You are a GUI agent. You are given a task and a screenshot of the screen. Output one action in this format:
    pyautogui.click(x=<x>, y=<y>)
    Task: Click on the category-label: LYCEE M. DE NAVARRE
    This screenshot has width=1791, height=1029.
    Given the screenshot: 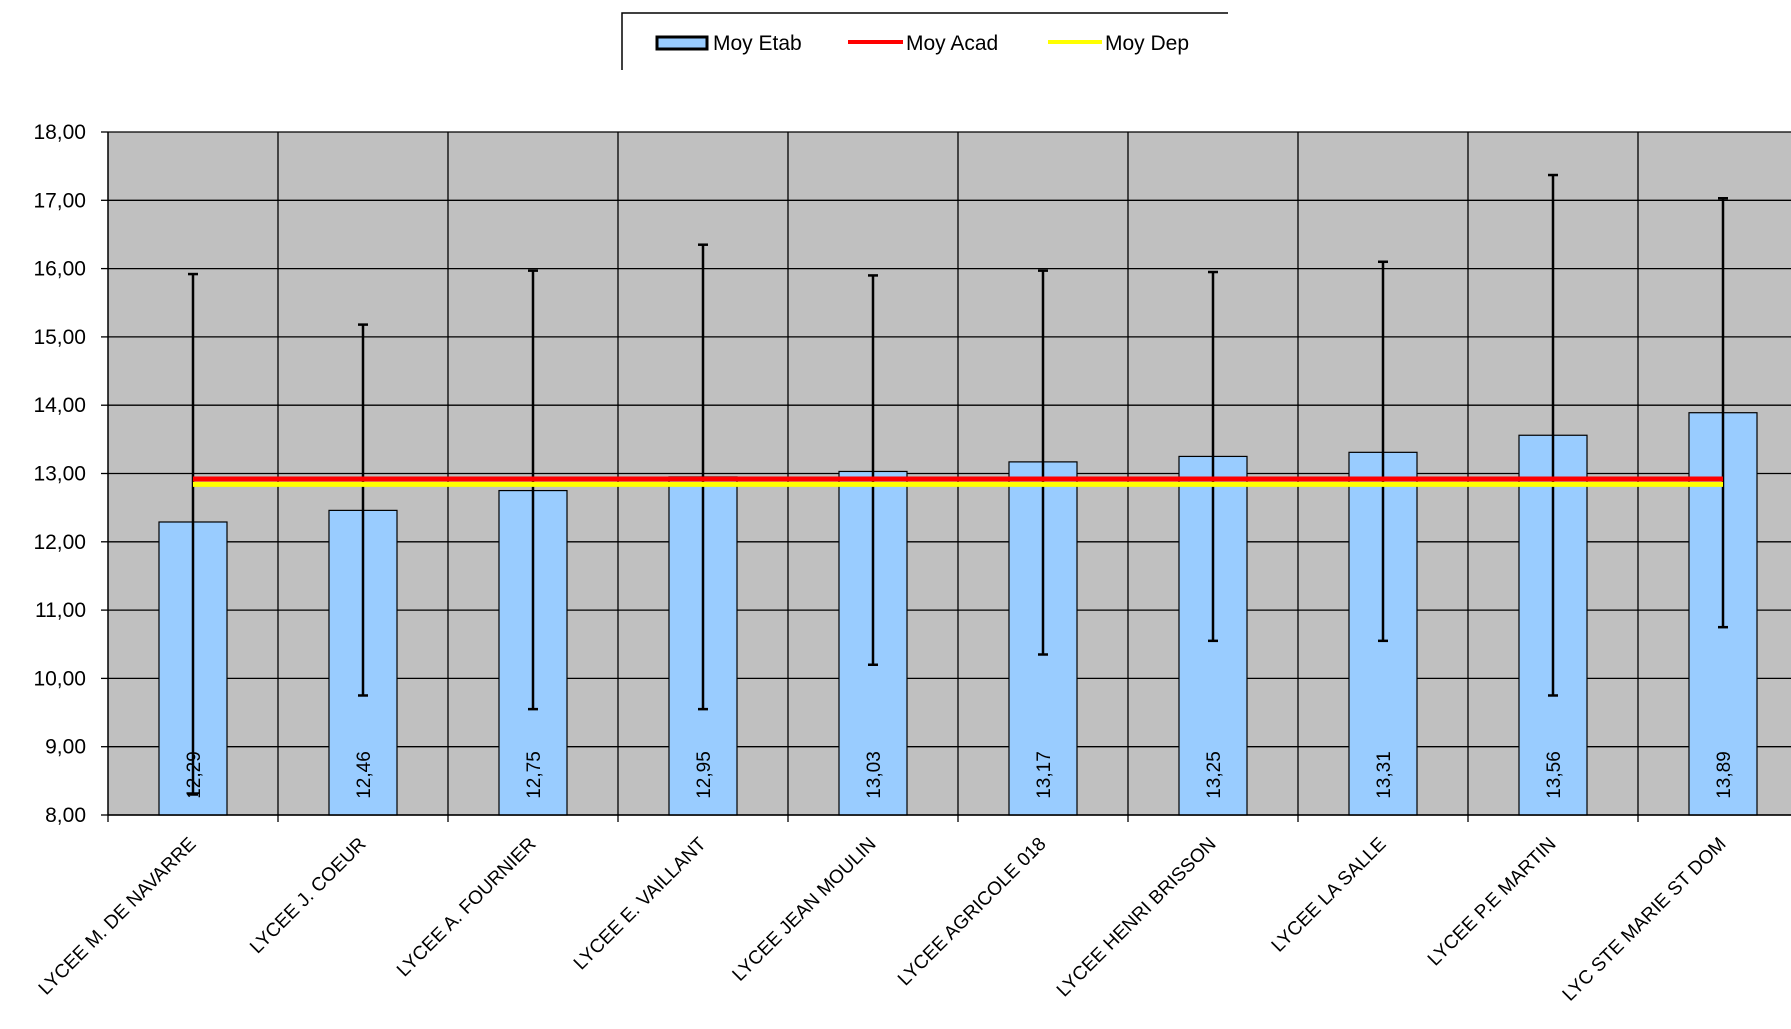 What is the action you would take?
    pyautogui.click(x=118, y=917)
    